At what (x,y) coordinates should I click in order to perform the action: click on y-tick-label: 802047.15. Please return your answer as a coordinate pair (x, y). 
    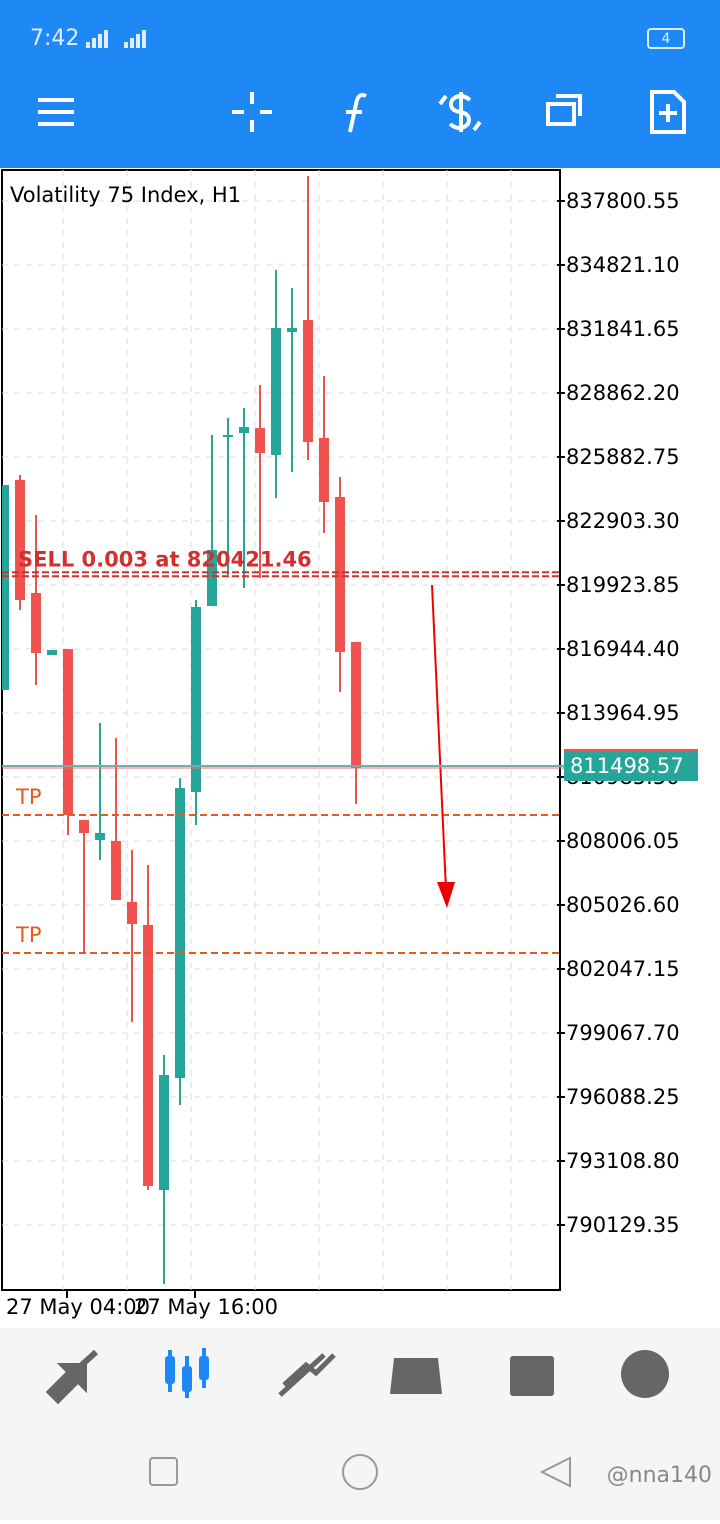
    Looking at the image, I should click on (623, 969).